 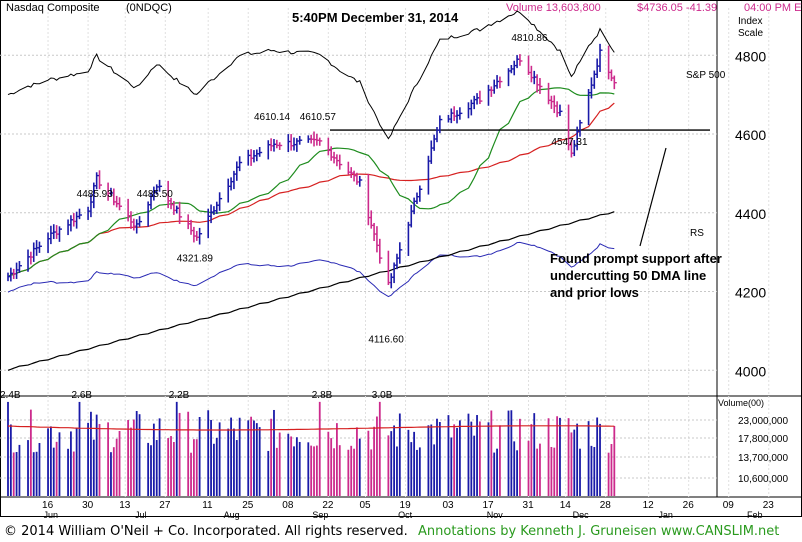 What do you see at coordinates (606, 505) in the screenshot?
I see `x-day-label: 28` at bounding box center [606, 505].